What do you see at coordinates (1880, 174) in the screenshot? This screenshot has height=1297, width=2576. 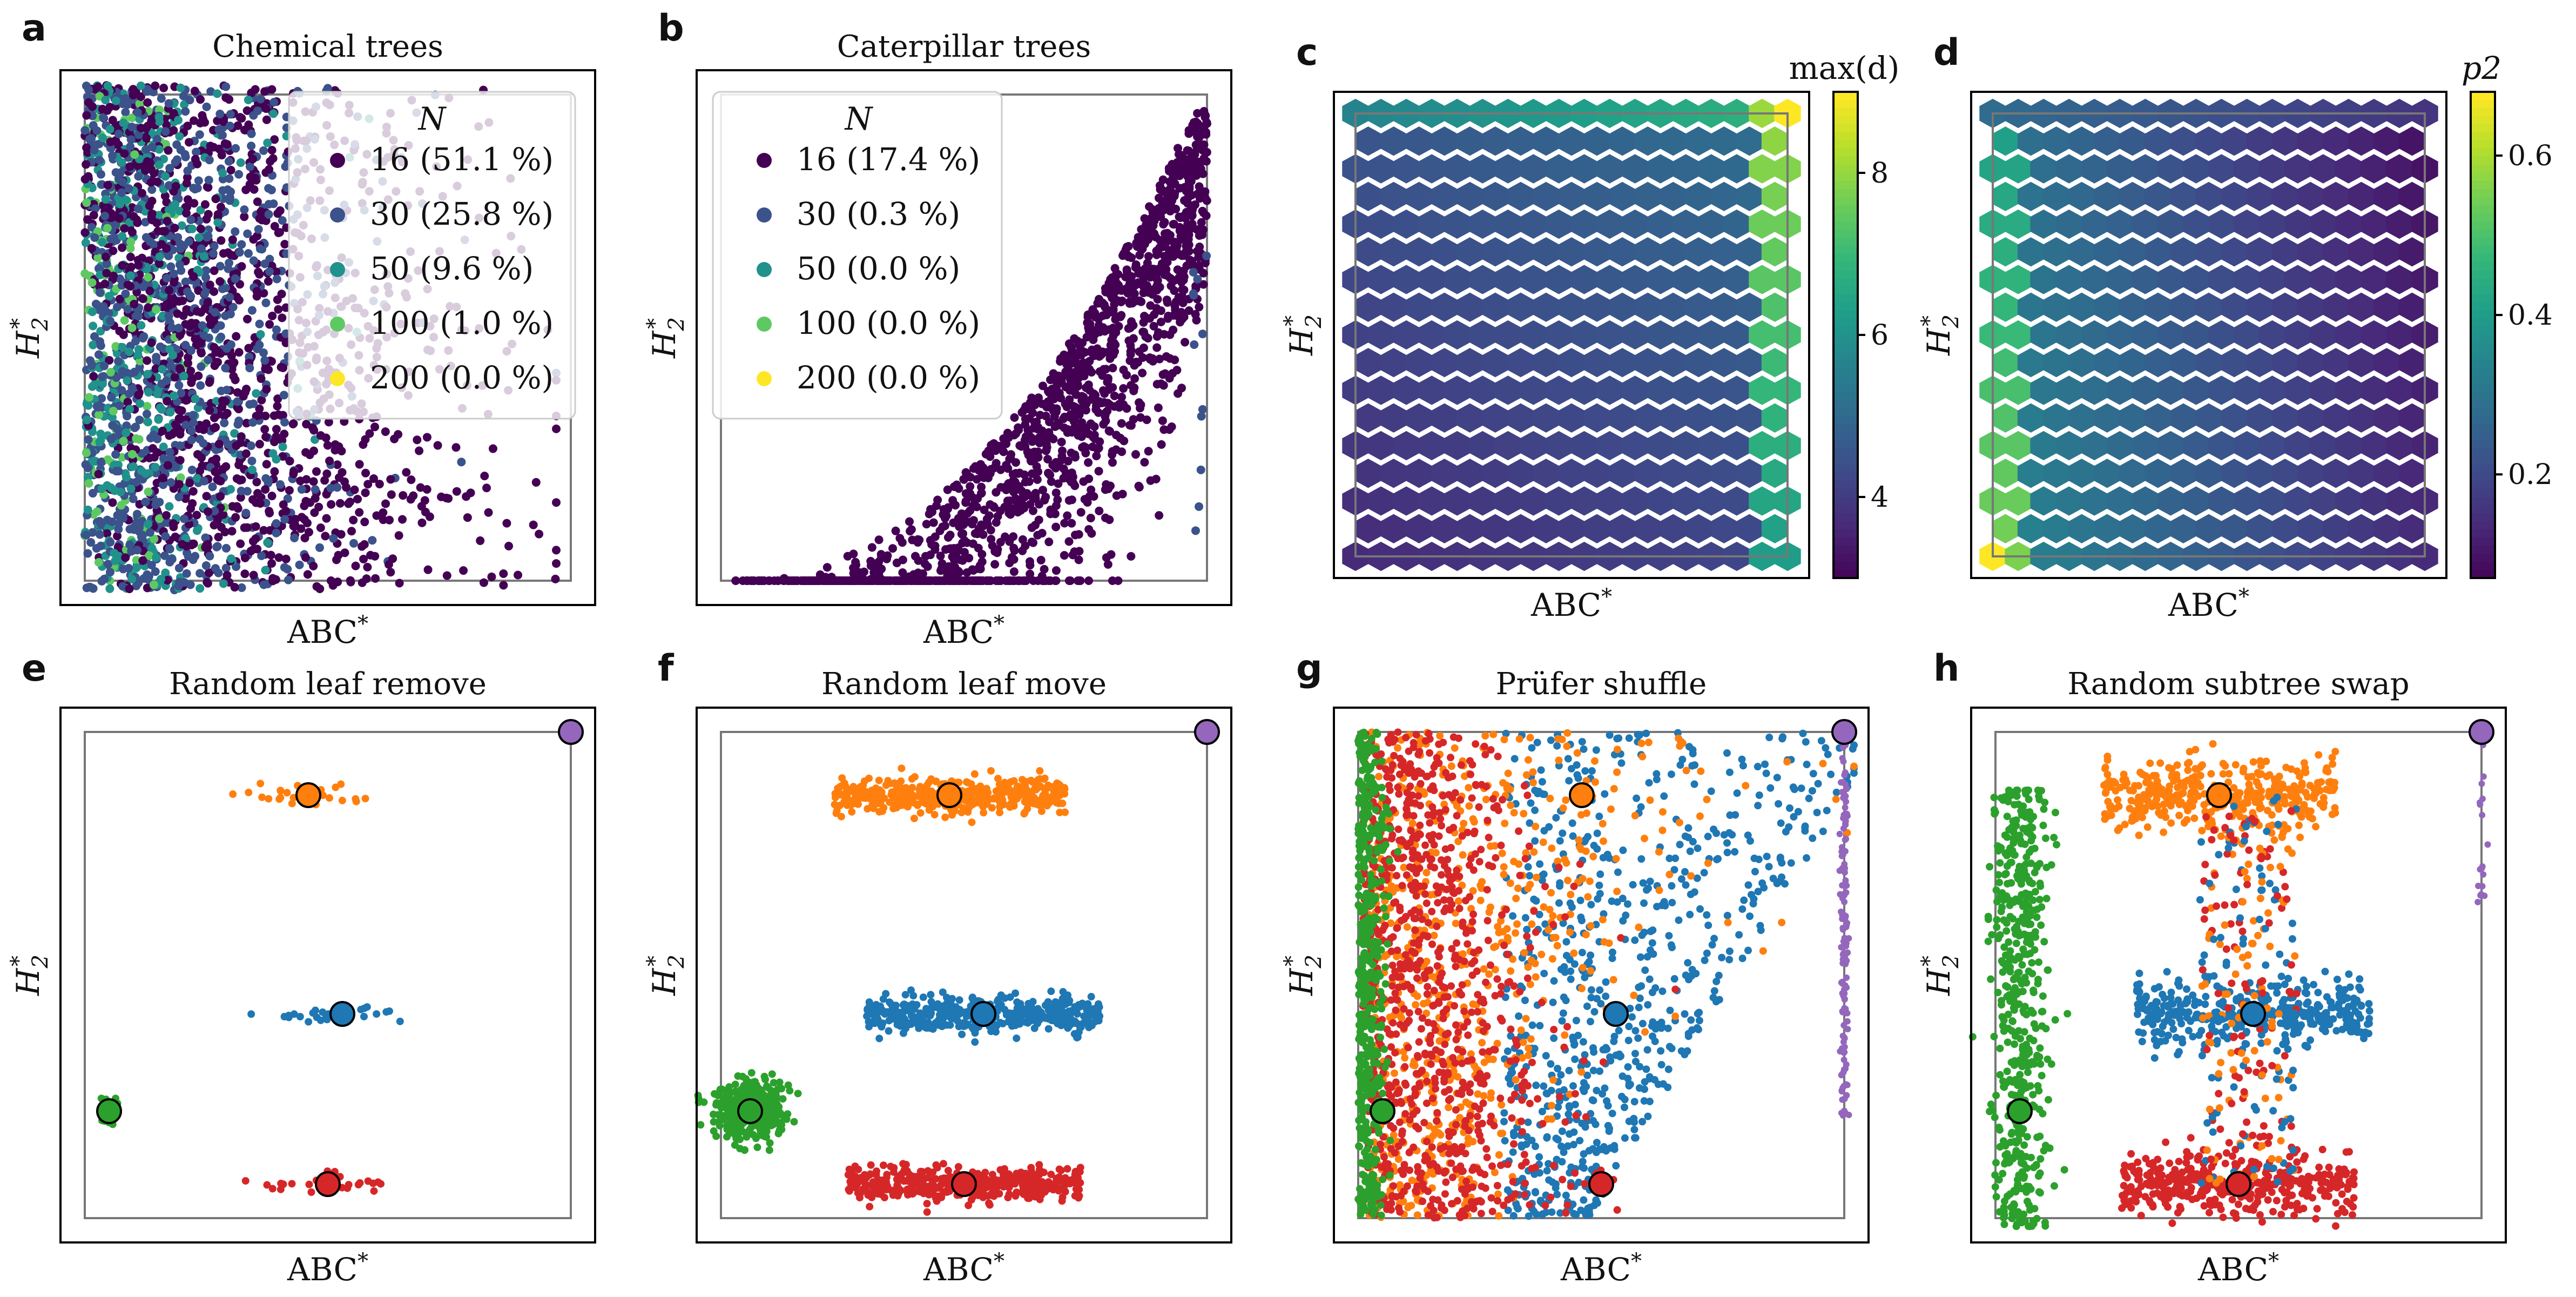 I see `tick-label: 8` at bounding box center [1880, 174].